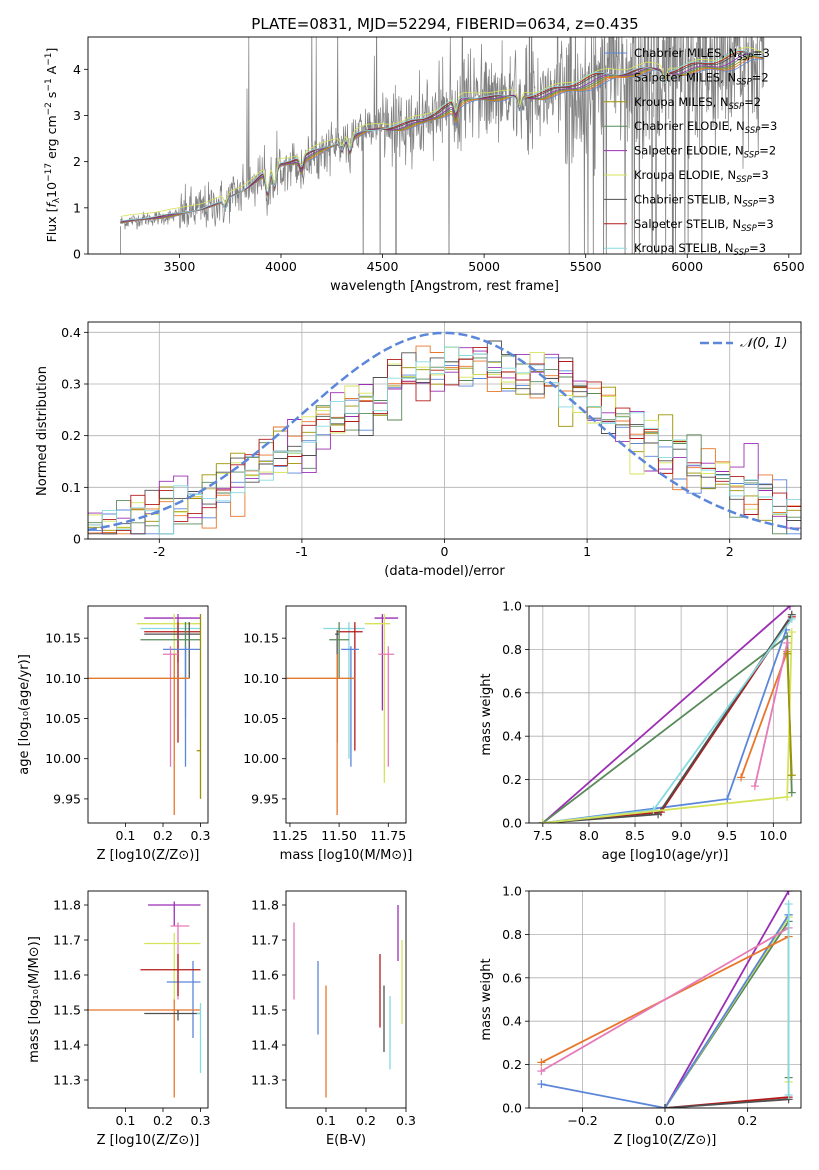 The image size is (819, 1170). Describe the element at coordinates (281, 266) in the screenshot. I see `x-tick-label: 4000` at that location.